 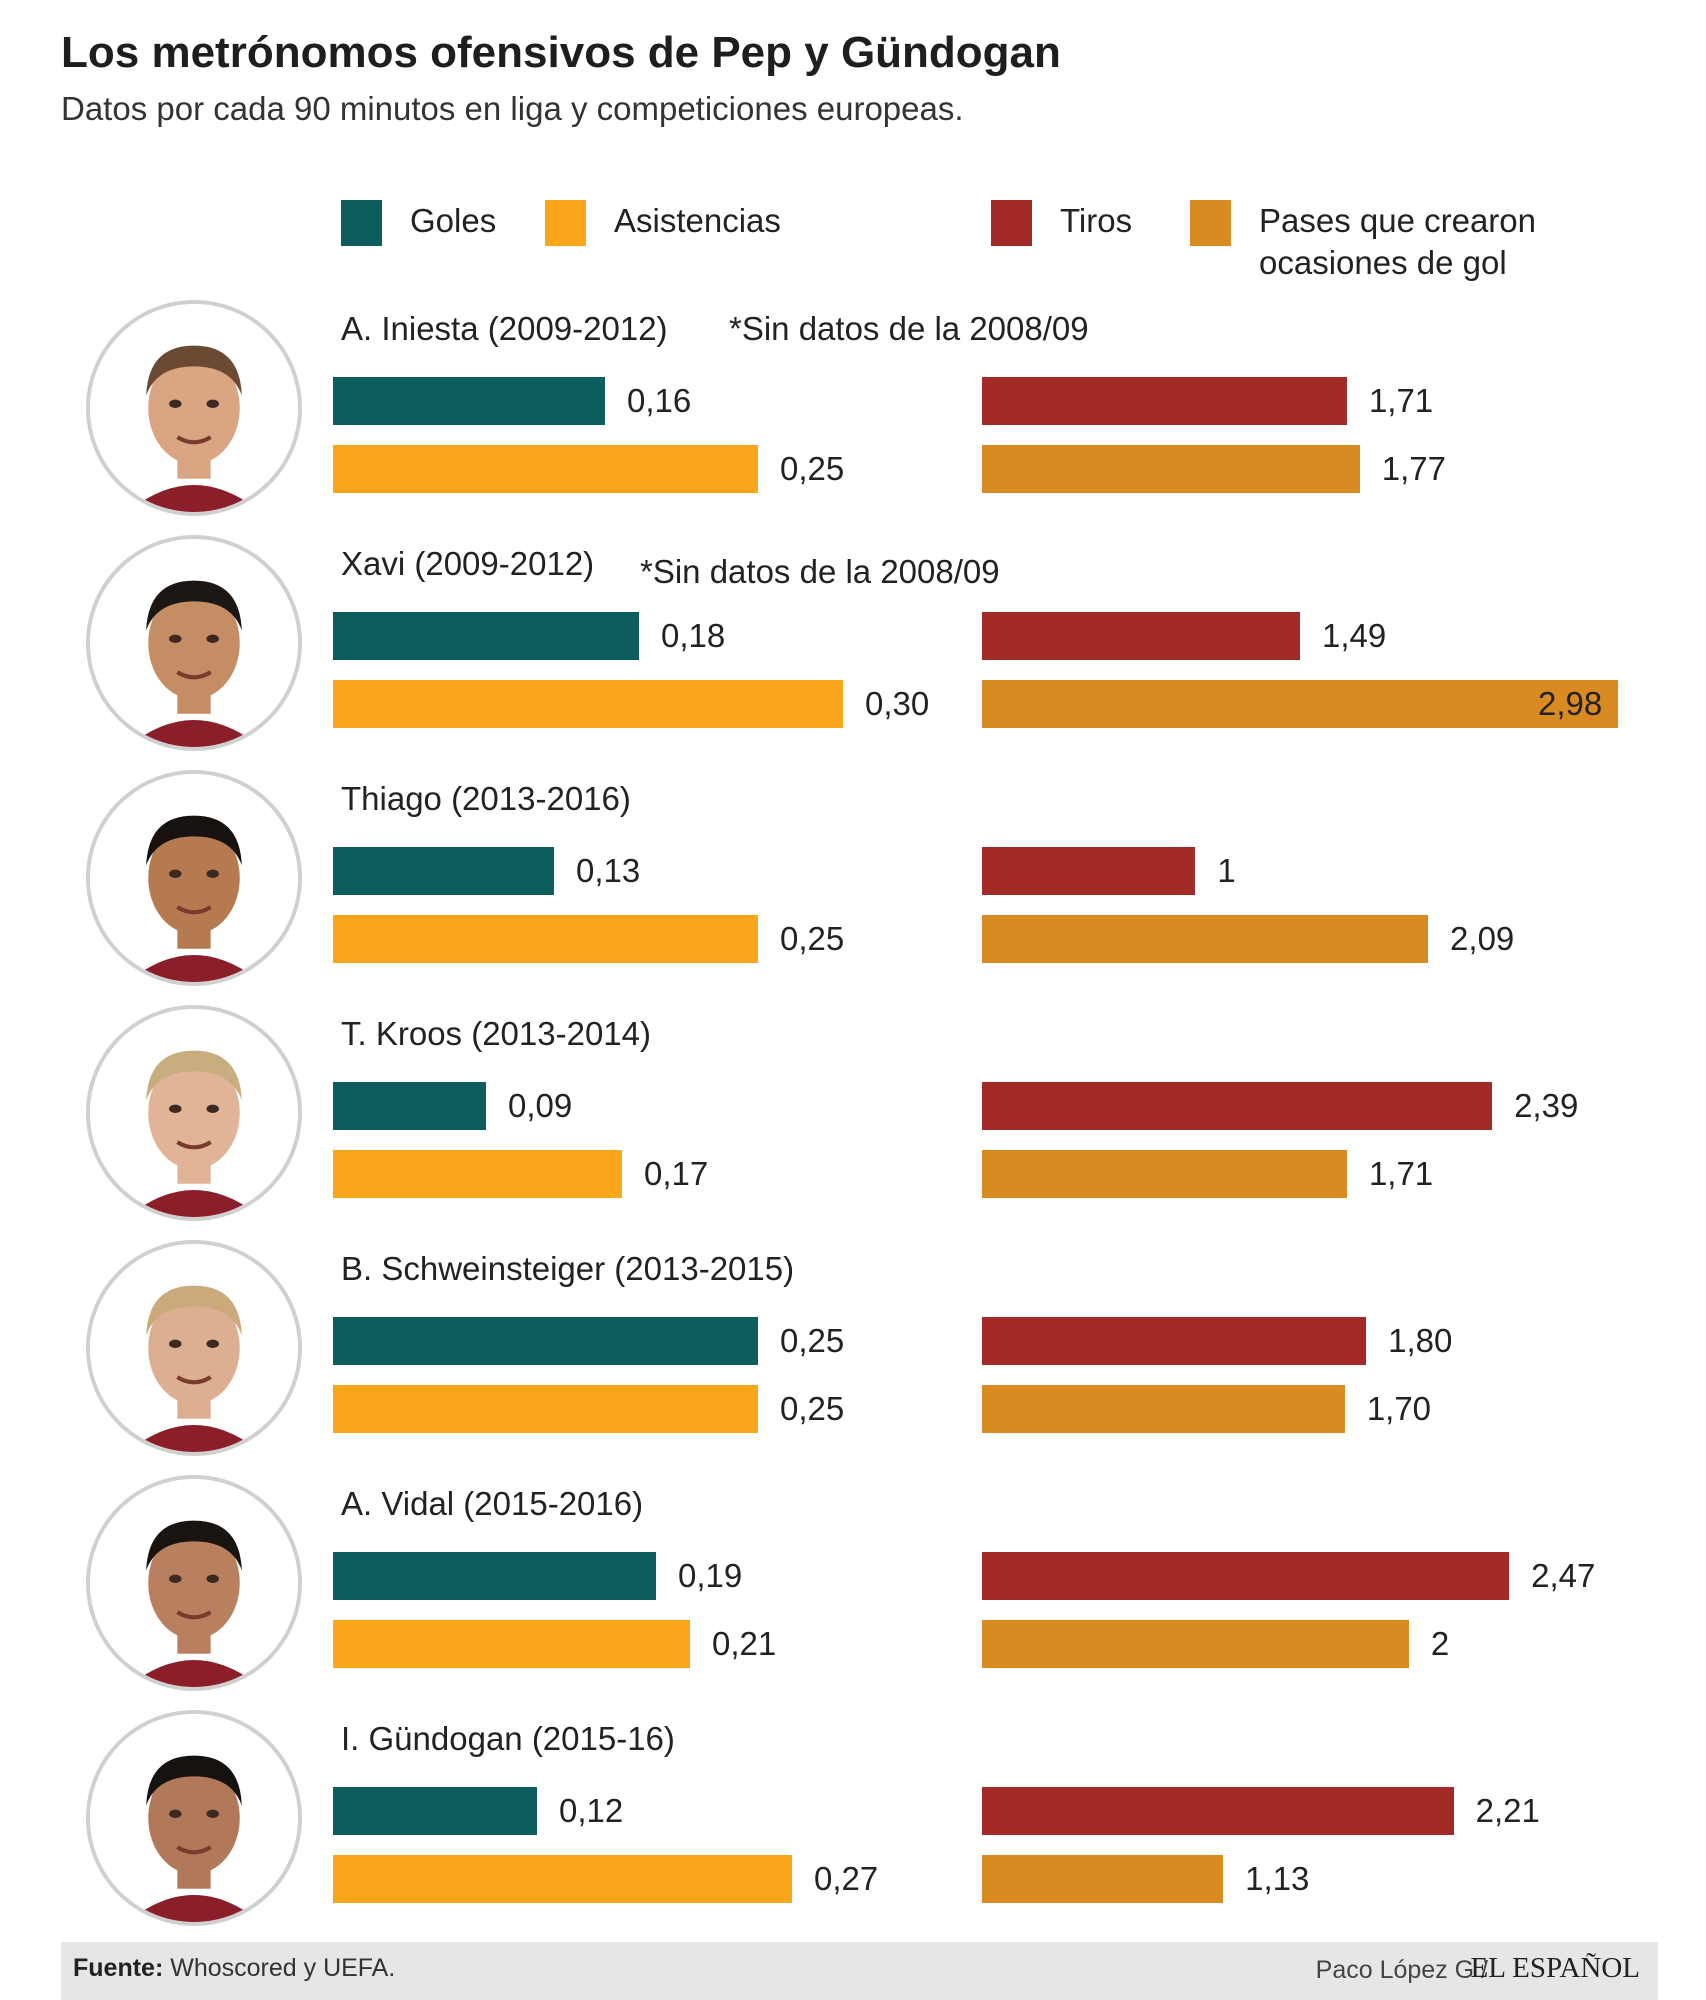 I want to click on legend-item-asistencias: Asistencias, so click(x=663, y=223).